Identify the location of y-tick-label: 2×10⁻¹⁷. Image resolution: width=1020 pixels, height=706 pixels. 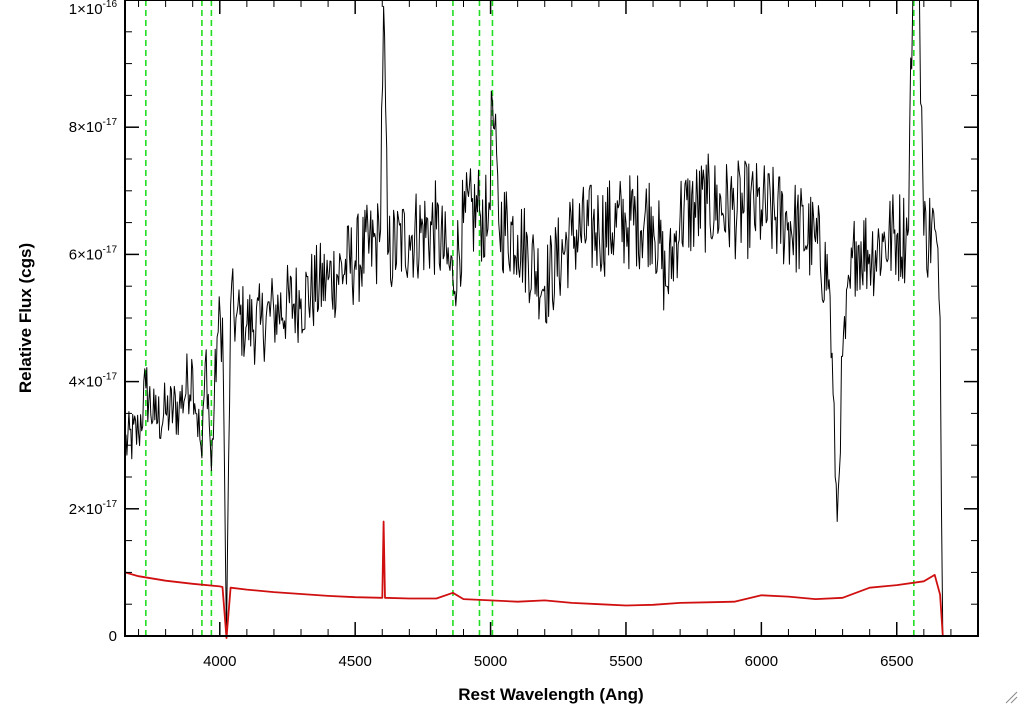
(93, 508).